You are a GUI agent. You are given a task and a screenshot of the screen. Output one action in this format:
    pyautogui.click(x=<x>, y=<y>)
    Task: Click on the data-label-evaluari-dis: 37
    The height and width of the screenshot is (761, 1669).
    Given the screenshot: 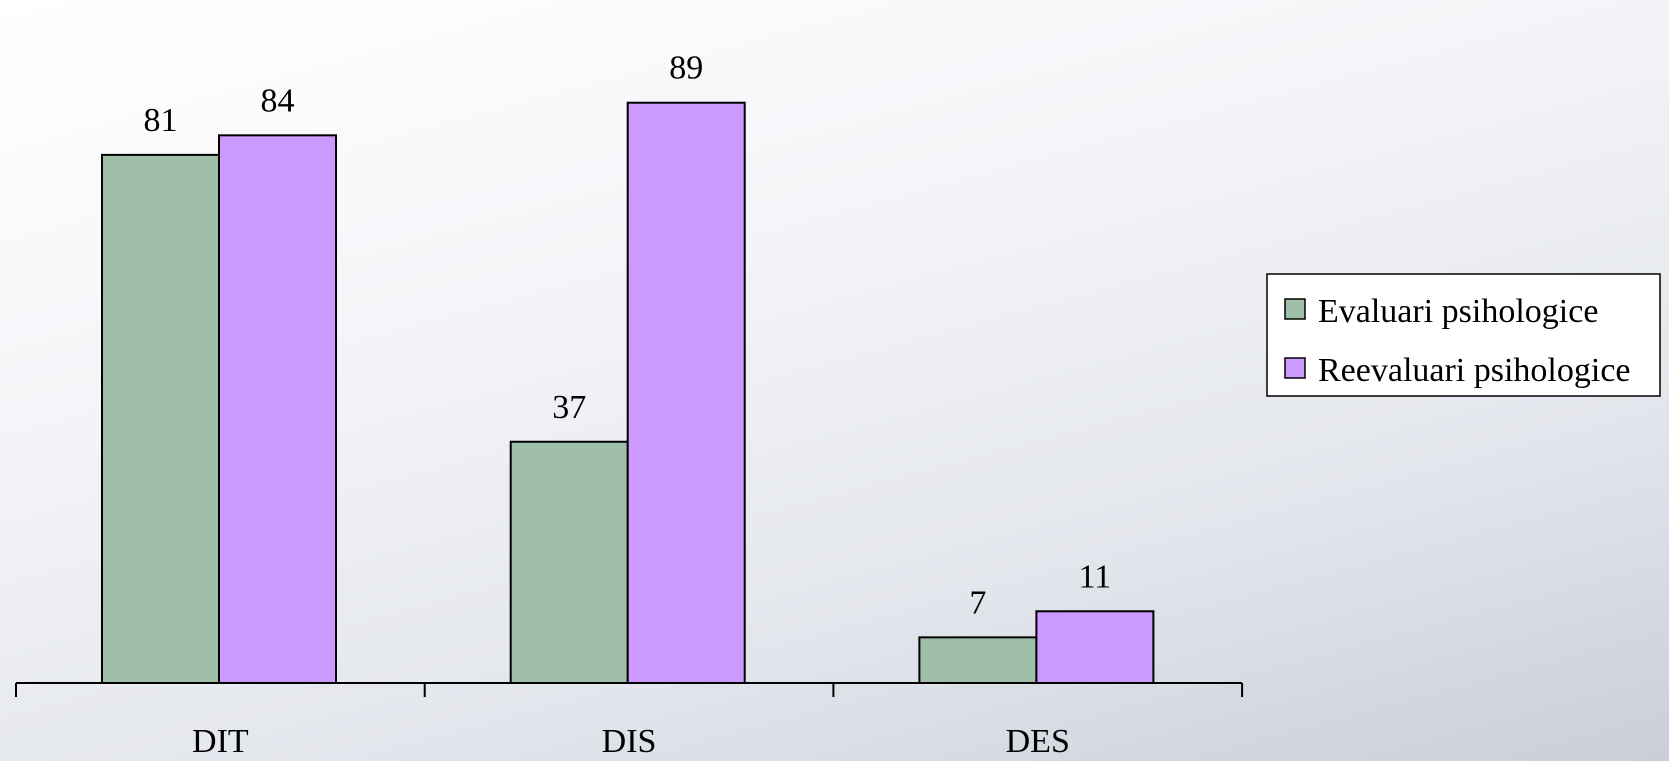 What is the action you would take?
    pyautogui.click(x=569, y=407)
    